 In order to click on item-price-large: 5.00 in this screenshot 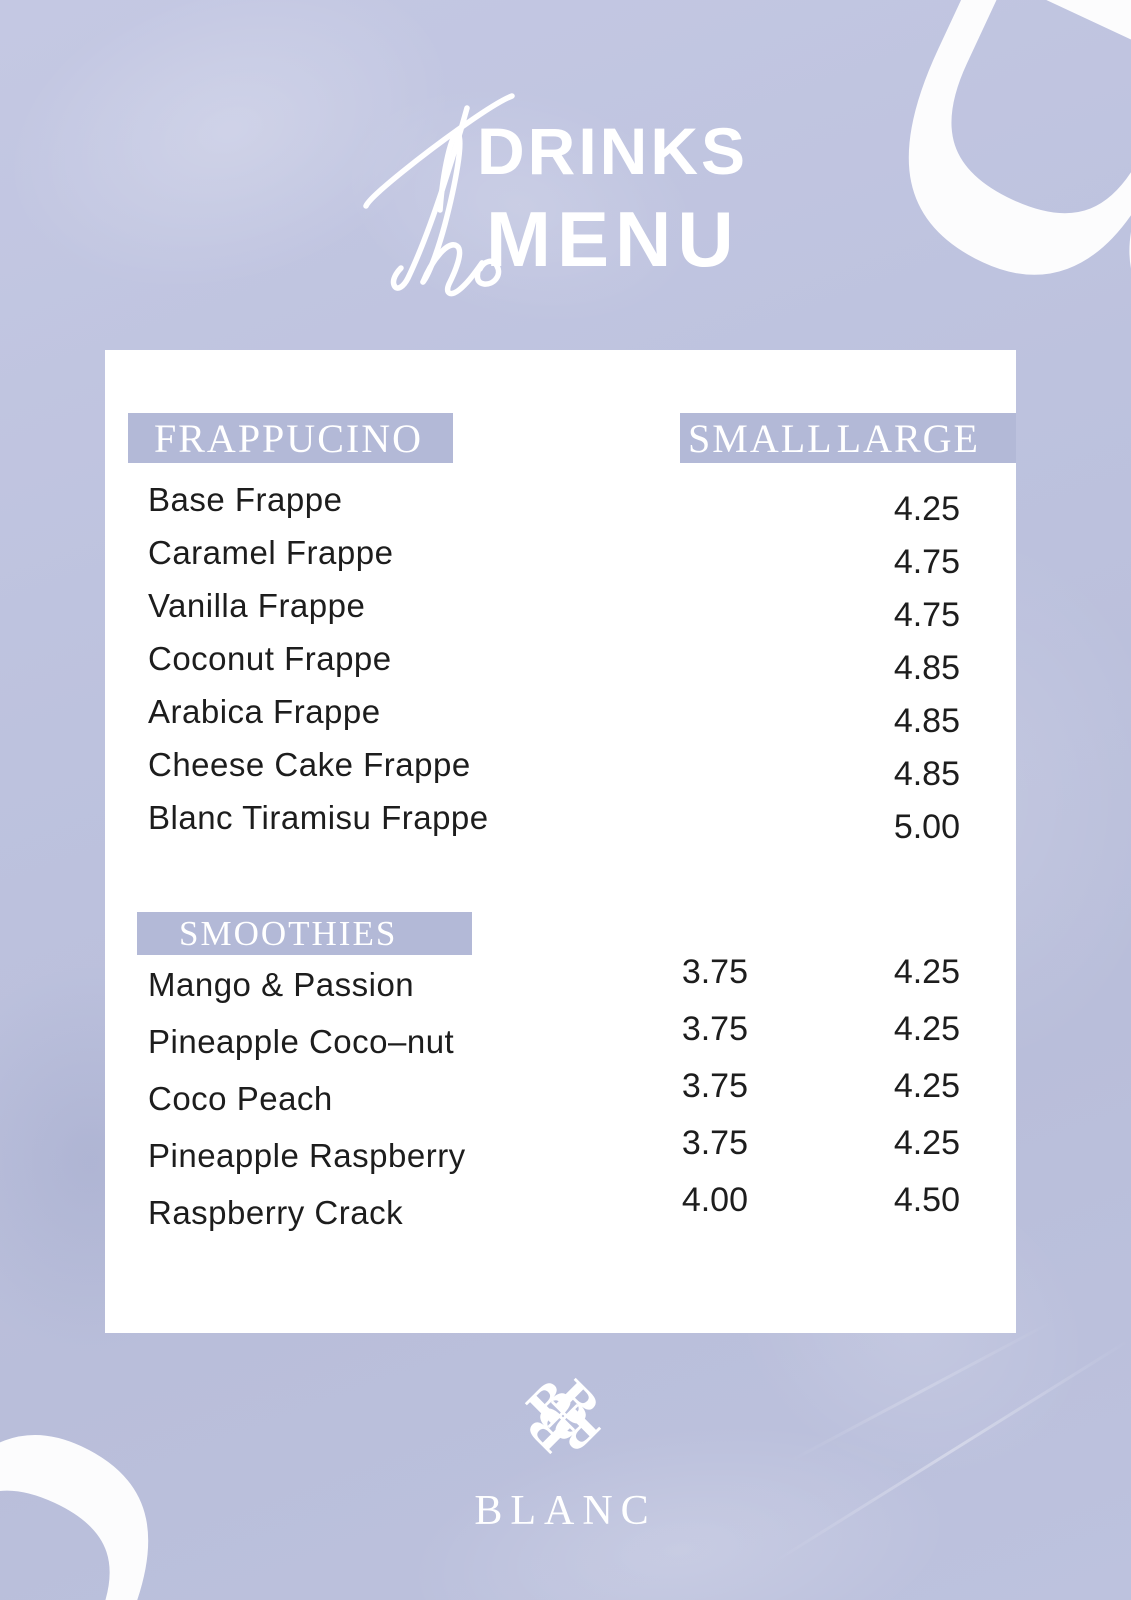, I will do `click(926, 827)`.